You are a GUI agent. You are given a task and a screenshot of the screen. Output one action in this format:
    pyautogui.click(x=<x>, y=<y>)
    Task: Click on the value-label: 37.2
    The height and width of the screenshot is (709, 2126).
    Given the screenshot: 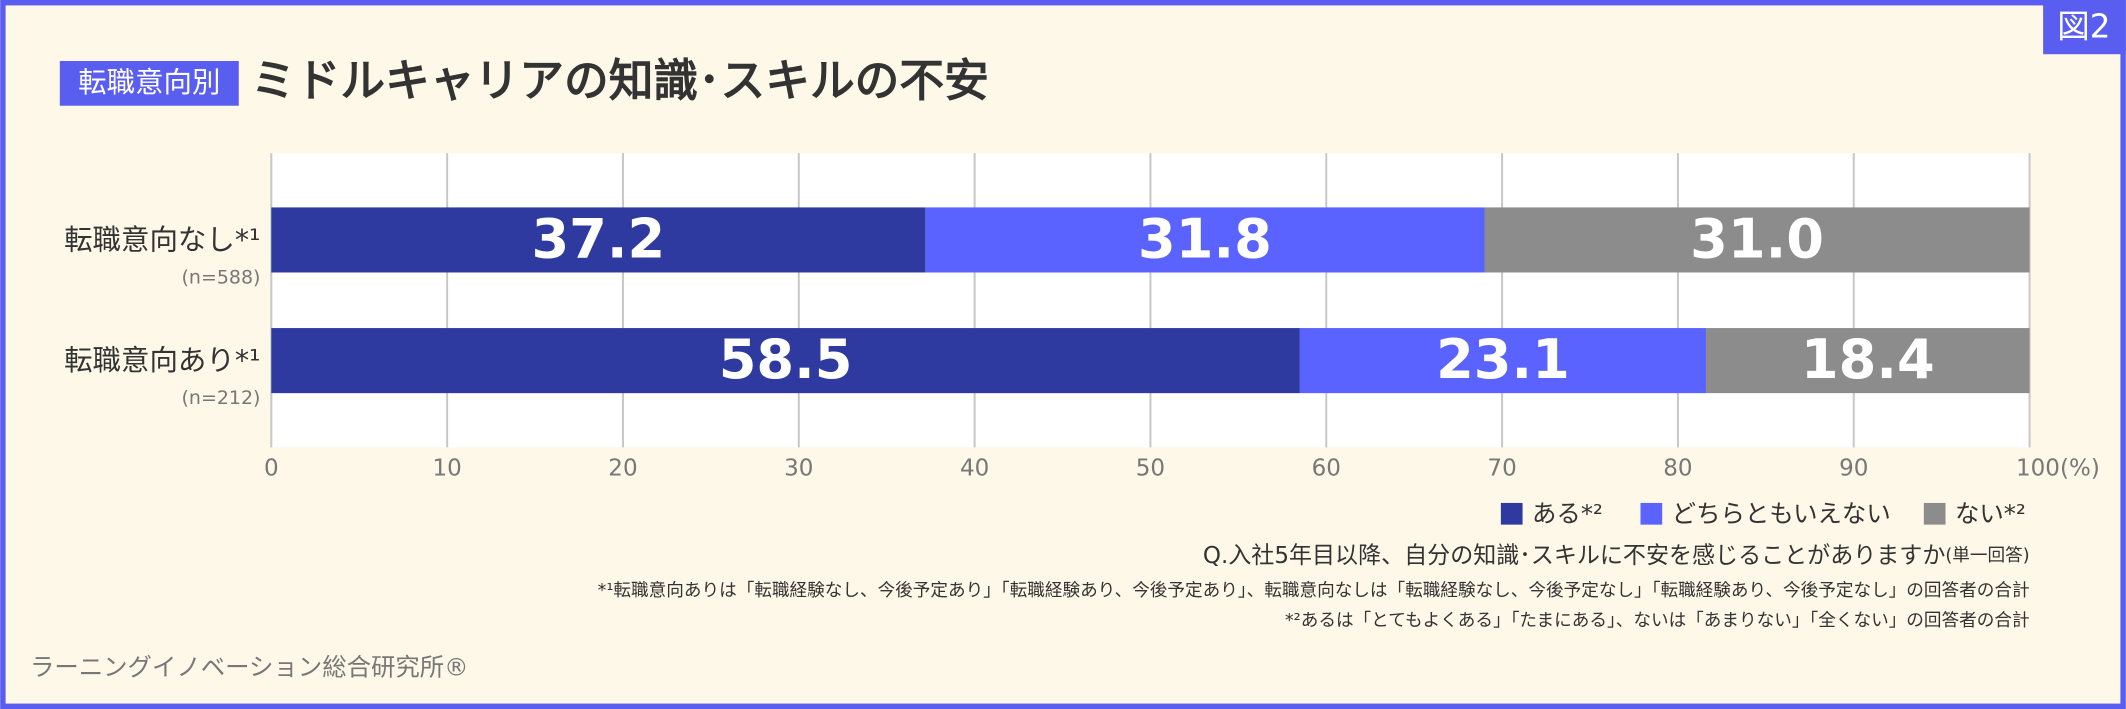 What is the action you would take?
    pyautogui.click(x=598, y=238)
    